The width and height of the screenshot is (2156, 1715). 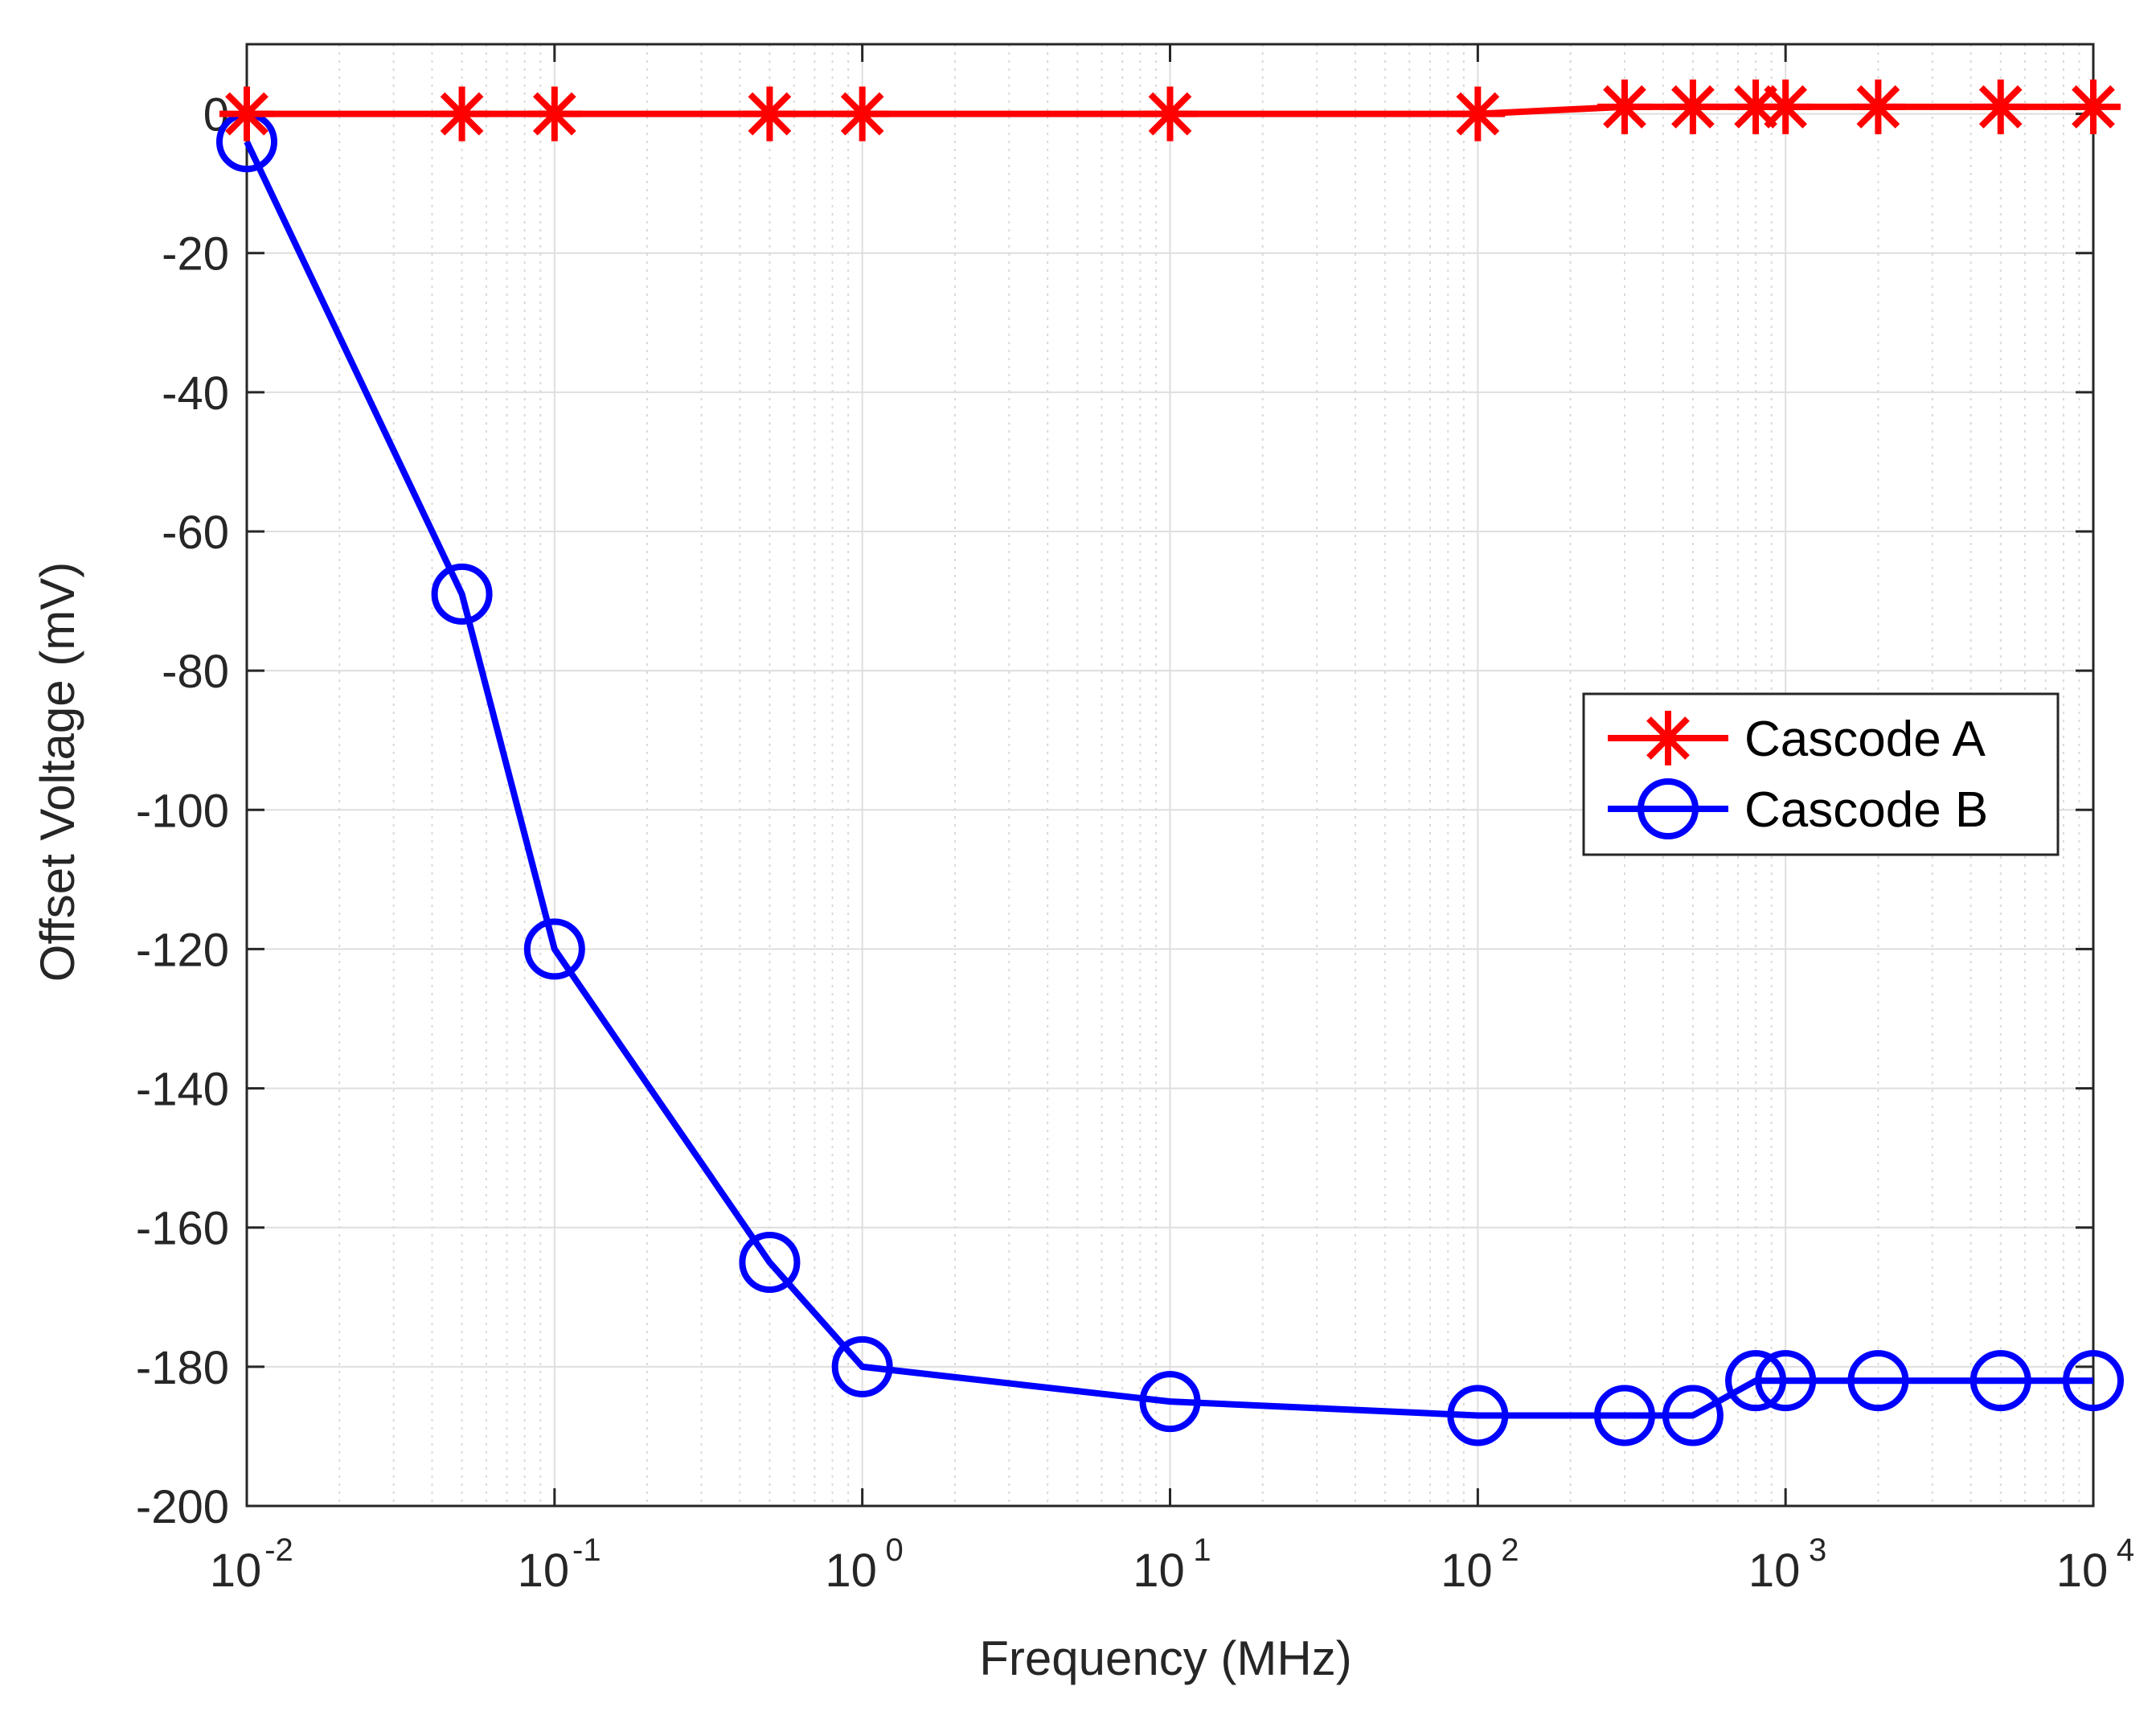 What do you see at coordinates (278, 1550) in the screenshot?
I see `x-tick-exponent: -2` at bounding box center [278, 1550].